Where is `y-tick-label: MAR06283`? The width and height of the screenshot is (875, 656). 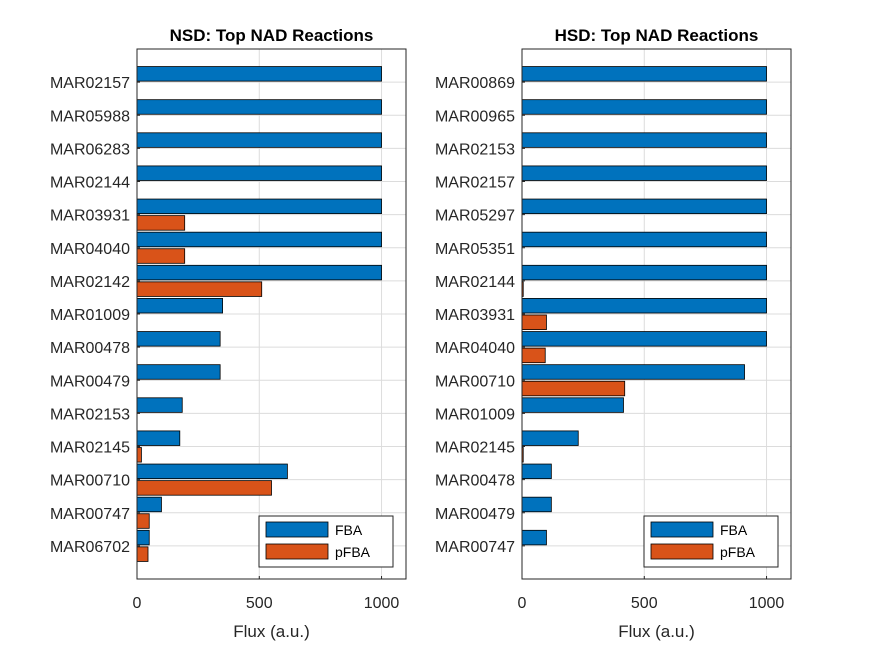 y-tick-label: MAR06283 is located at coordinates (90, 149).